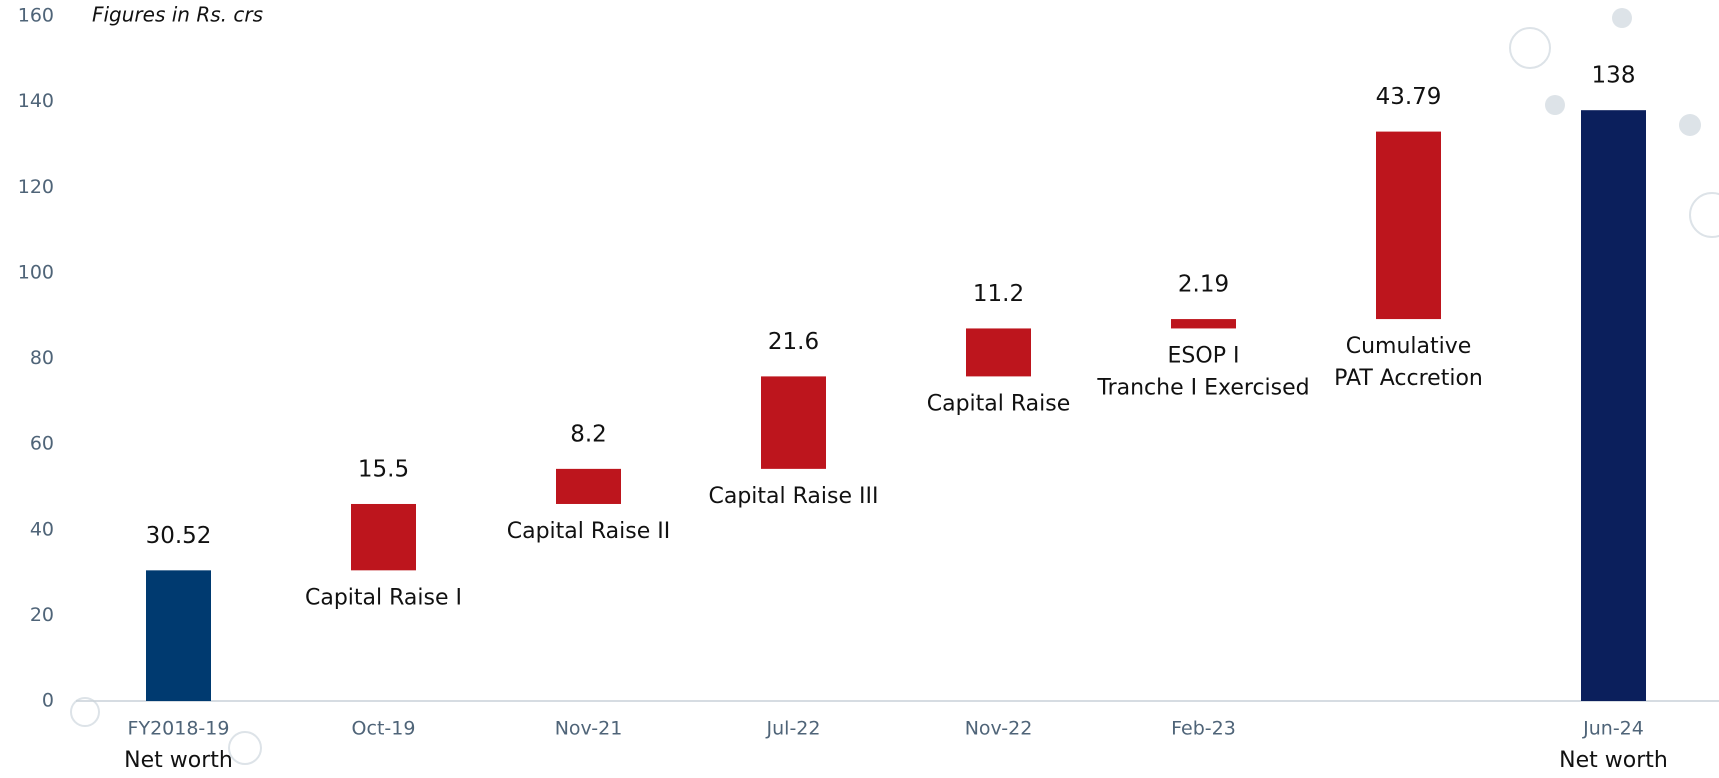 The width and height of the screenshot is (1719, 778). What do you see at coordinates (998, 294) in the screenshot?
I see `value-label: 11.2` at bounding box center [998, 294].